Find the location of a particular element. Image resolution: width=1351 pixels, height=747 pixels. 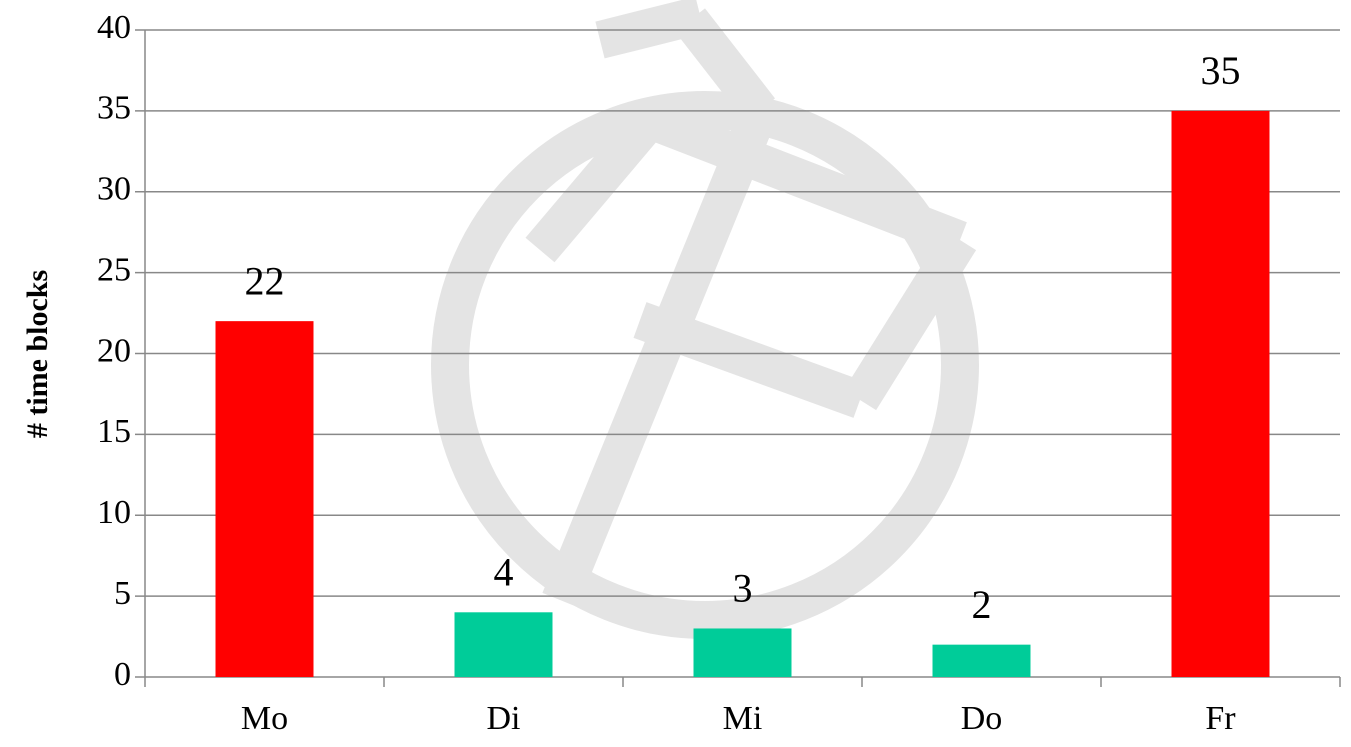

data-label: 4 is located at coordinates (504, 571).